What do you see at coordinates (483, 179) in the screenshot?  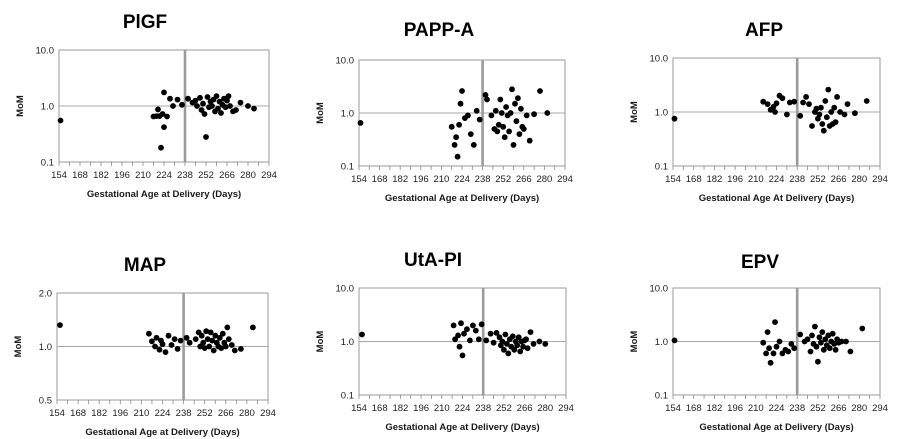 I see `x-tick-label: 238` at bounding box center [483, 179].